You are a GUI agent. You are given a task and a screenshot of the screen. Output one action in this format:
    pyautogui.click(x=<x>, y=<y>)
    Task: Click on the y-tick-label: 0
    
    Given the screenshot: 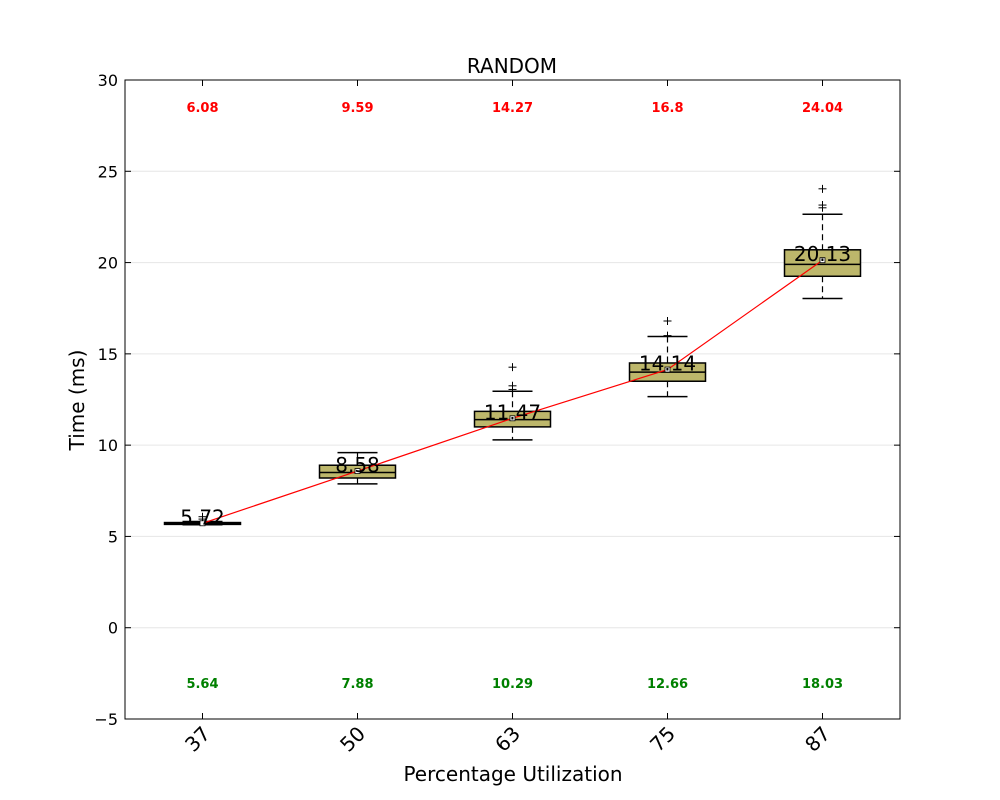 What is the action you would take?
    pyautogui.click(x=113, y=628)
    